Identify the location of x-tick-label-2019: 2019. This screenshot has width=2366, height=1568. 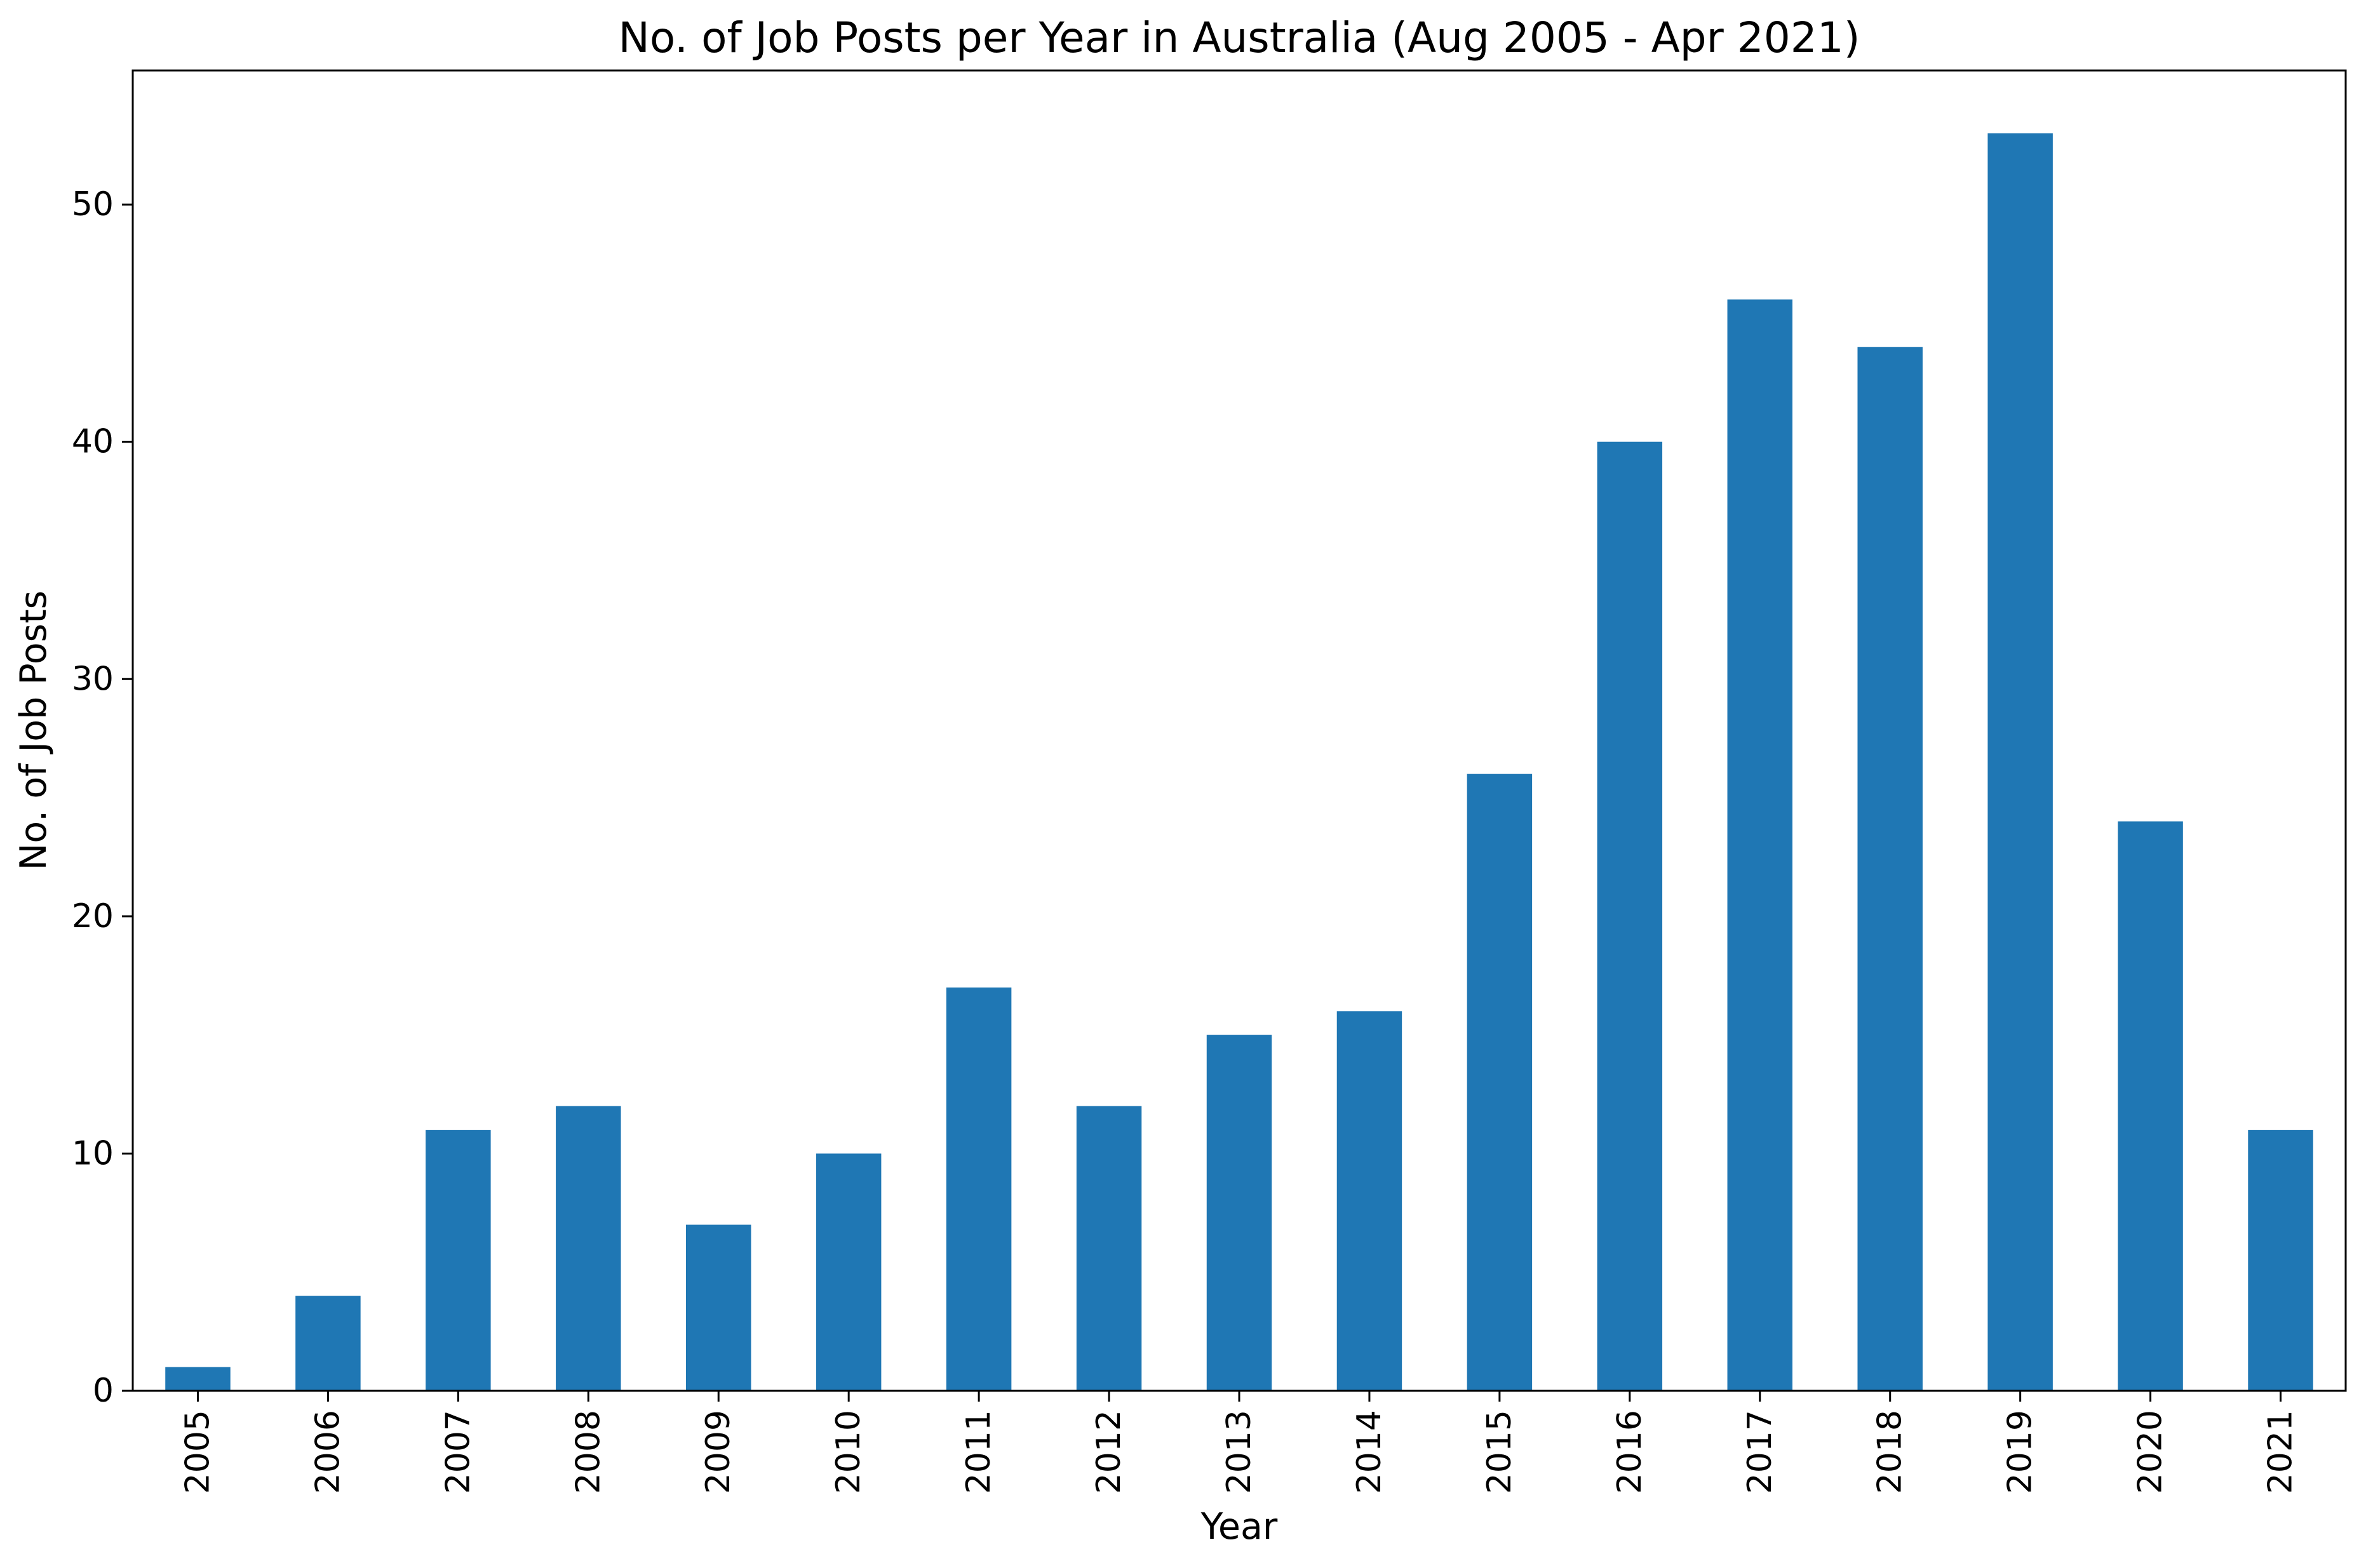
(2021, 1452).